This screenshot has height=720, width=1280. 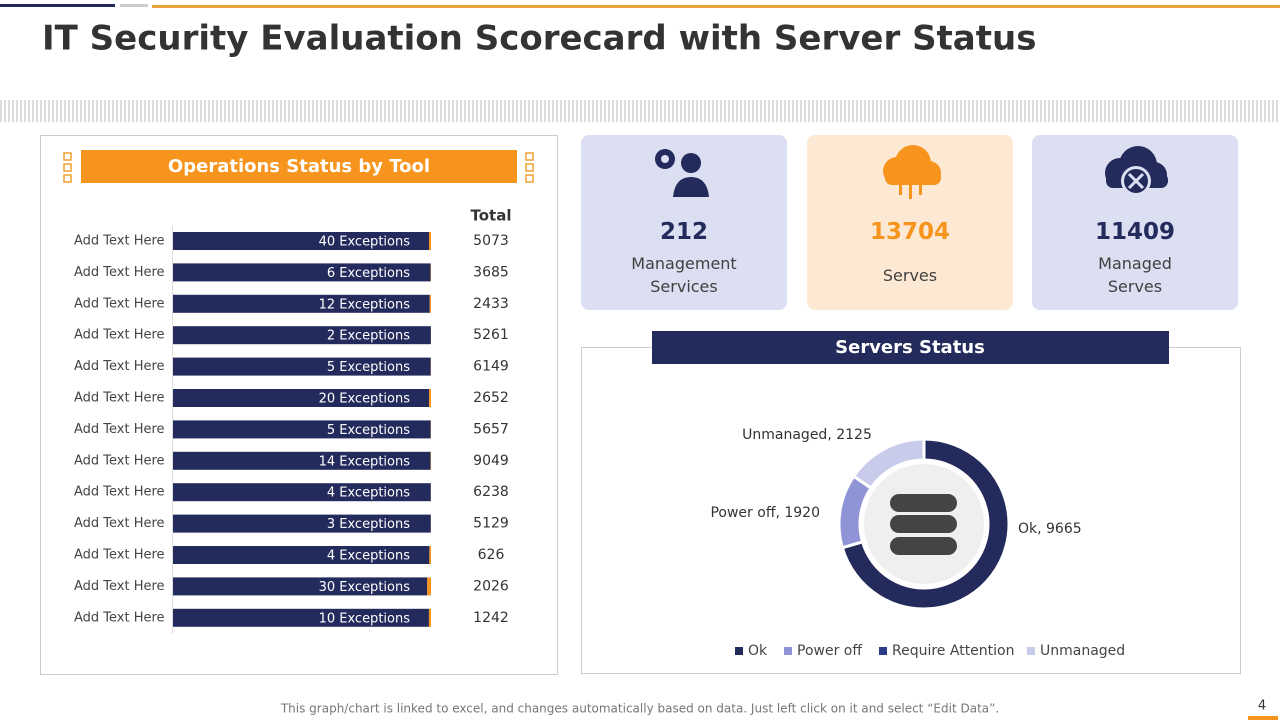 What do you see at coordinates (57, 5) in the screenshot?
I see `top-bar-navy` at bounding box center [57, 5].